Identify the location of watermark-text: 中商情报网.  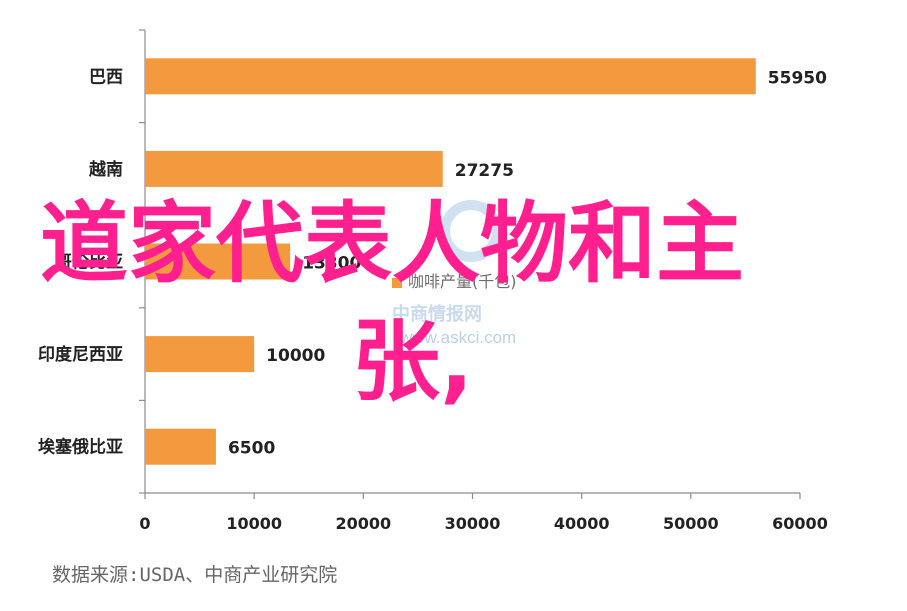
(437, 314).